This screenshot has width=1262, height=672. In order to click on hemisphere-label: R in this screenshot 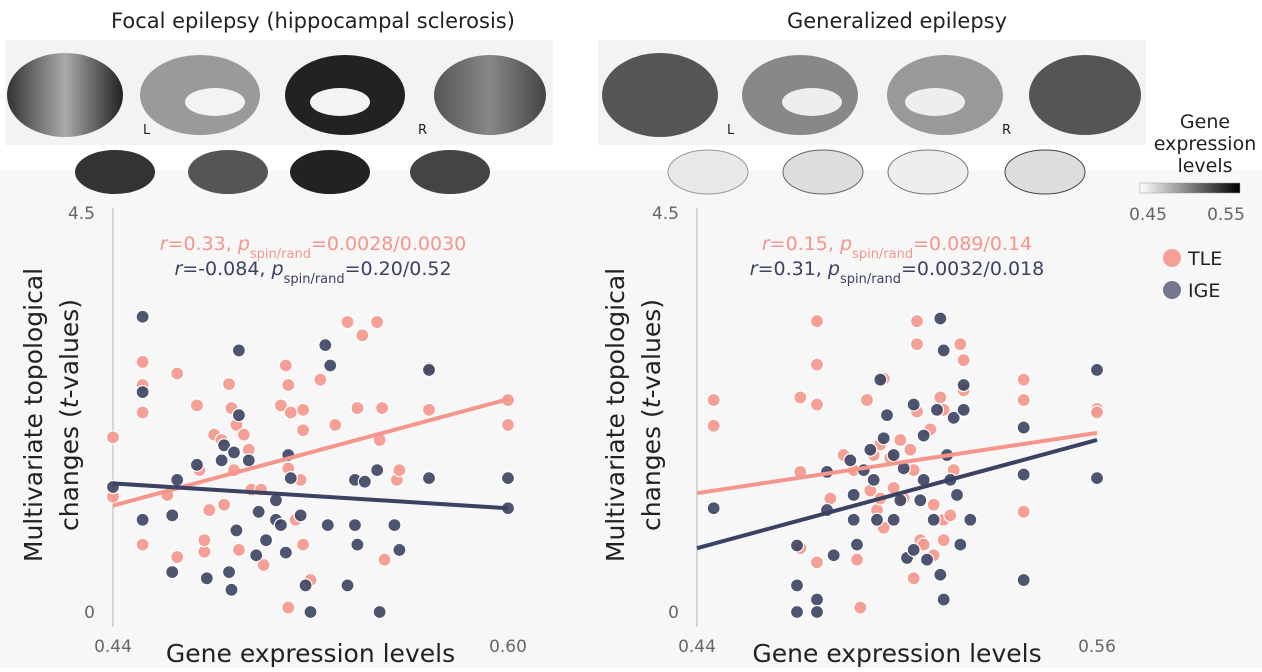, I will do `click(1006, 130)`.